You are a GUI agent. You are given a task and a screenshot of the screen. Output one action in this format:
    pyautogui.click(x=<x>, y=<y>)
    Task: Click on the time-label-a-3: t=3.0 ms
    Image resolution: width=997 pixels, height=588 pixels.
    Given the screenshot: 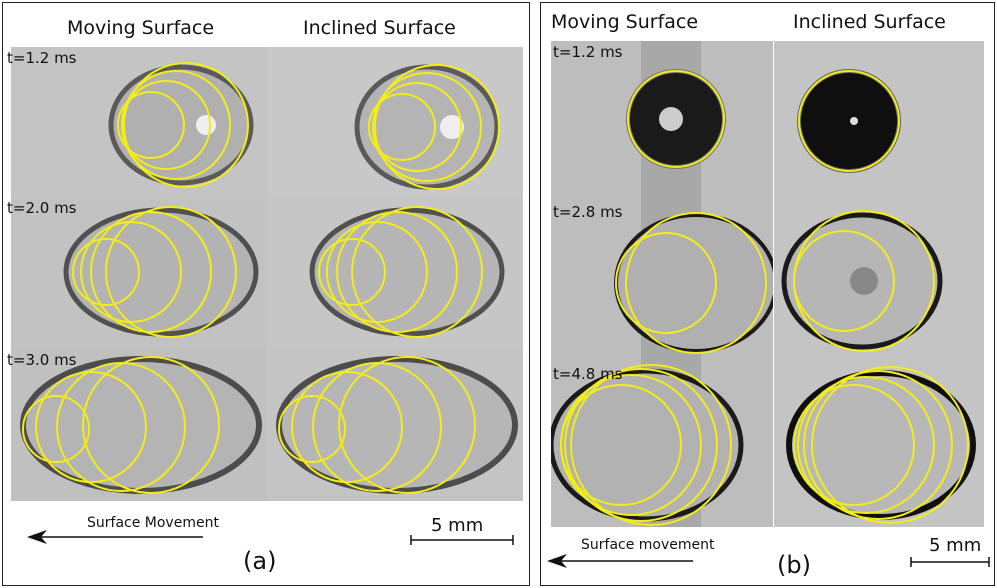 What is the action you would take?
    pyautogui.click(x=42, y=360)
    